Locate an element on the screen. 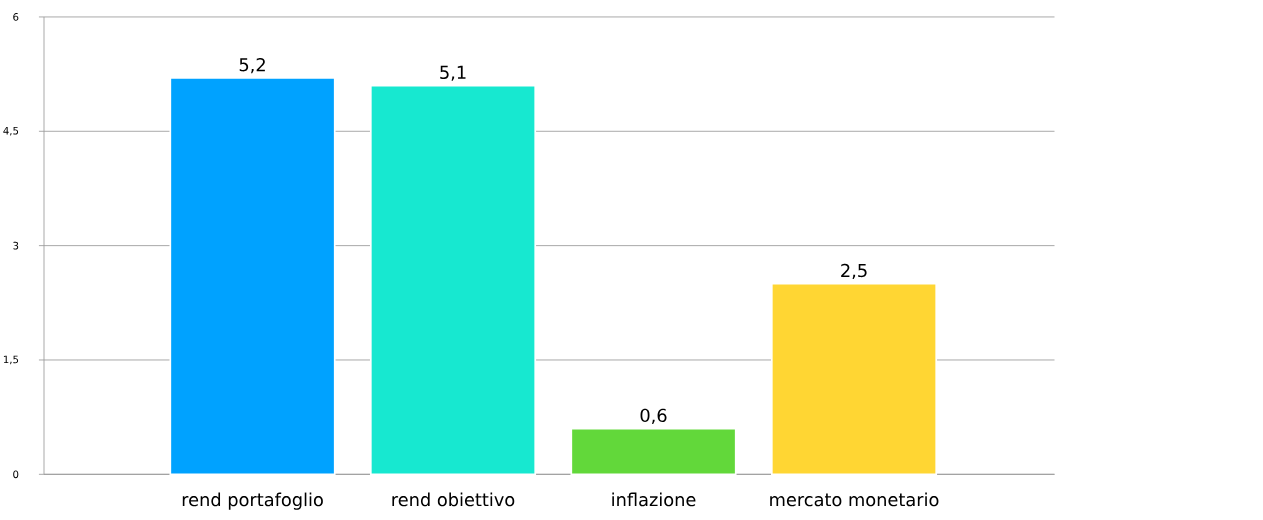  x-tick-label: mercato monetario is located at coordinates (854, 499).